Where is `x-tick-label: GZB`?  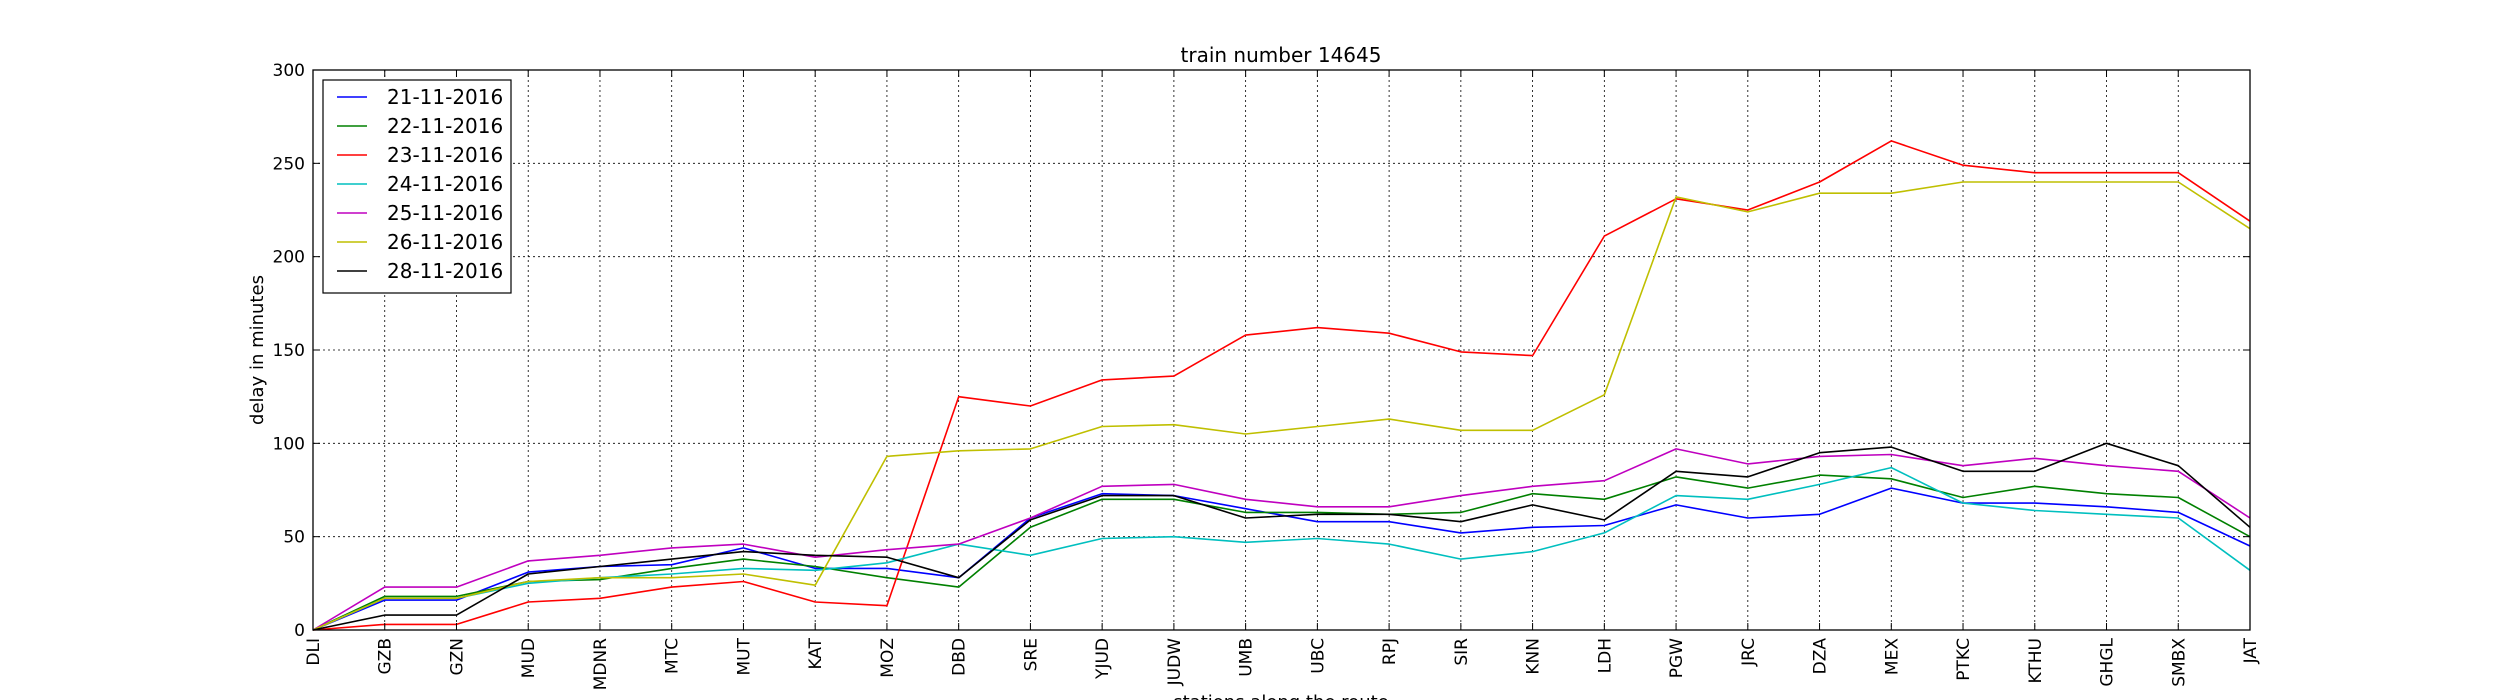
x-tick-label: GZB is located at coordinates (386, 656).